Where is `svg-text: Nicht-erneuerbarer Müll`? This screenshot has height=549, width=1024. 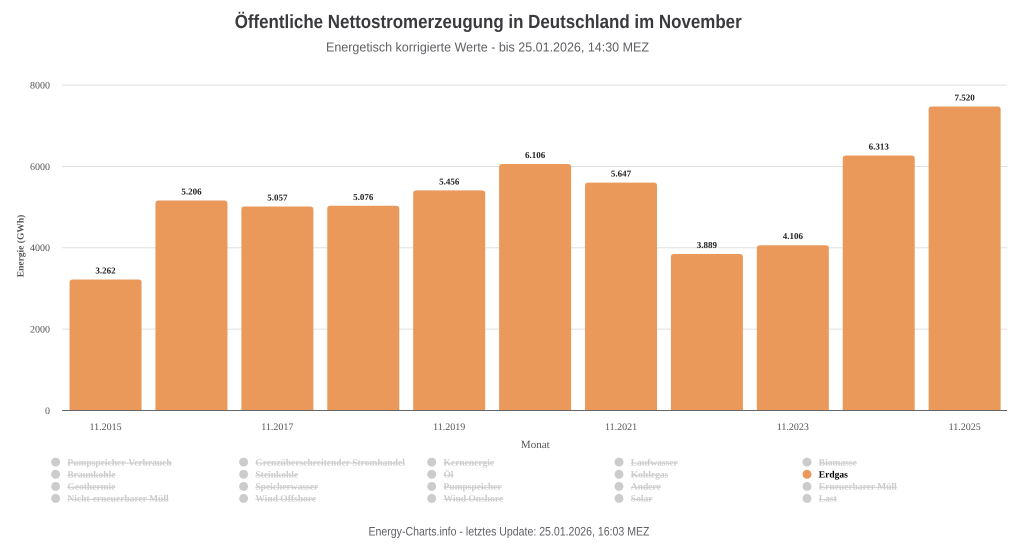
svg-text: Nicht-erneuerbarer Müll is located at coordinates (118, 500).